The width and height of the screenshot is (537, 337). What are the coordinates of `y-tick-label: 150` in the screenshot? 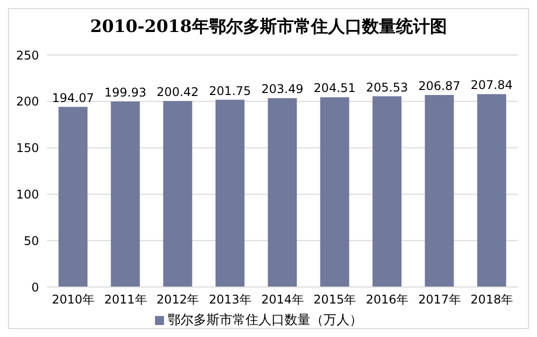 It's located at (27, 148).